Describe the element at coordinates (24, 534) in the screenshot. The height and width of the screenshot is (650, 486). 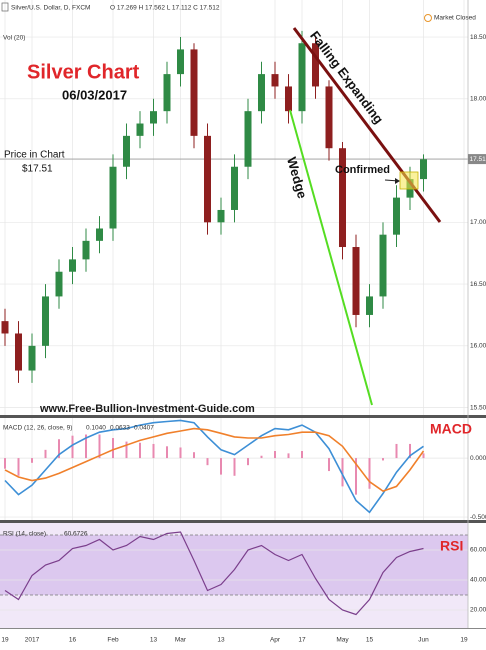
I see `rsi-legend: RSI (14, close)` at that location.